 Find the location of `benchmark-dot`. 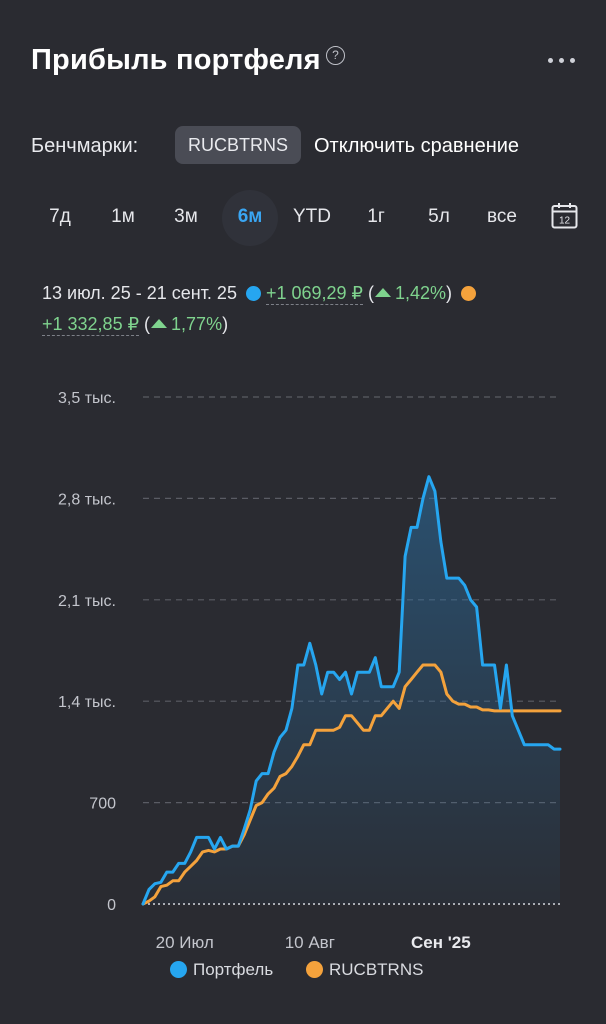

benchmark-dot is located at coordinates (469, 293).